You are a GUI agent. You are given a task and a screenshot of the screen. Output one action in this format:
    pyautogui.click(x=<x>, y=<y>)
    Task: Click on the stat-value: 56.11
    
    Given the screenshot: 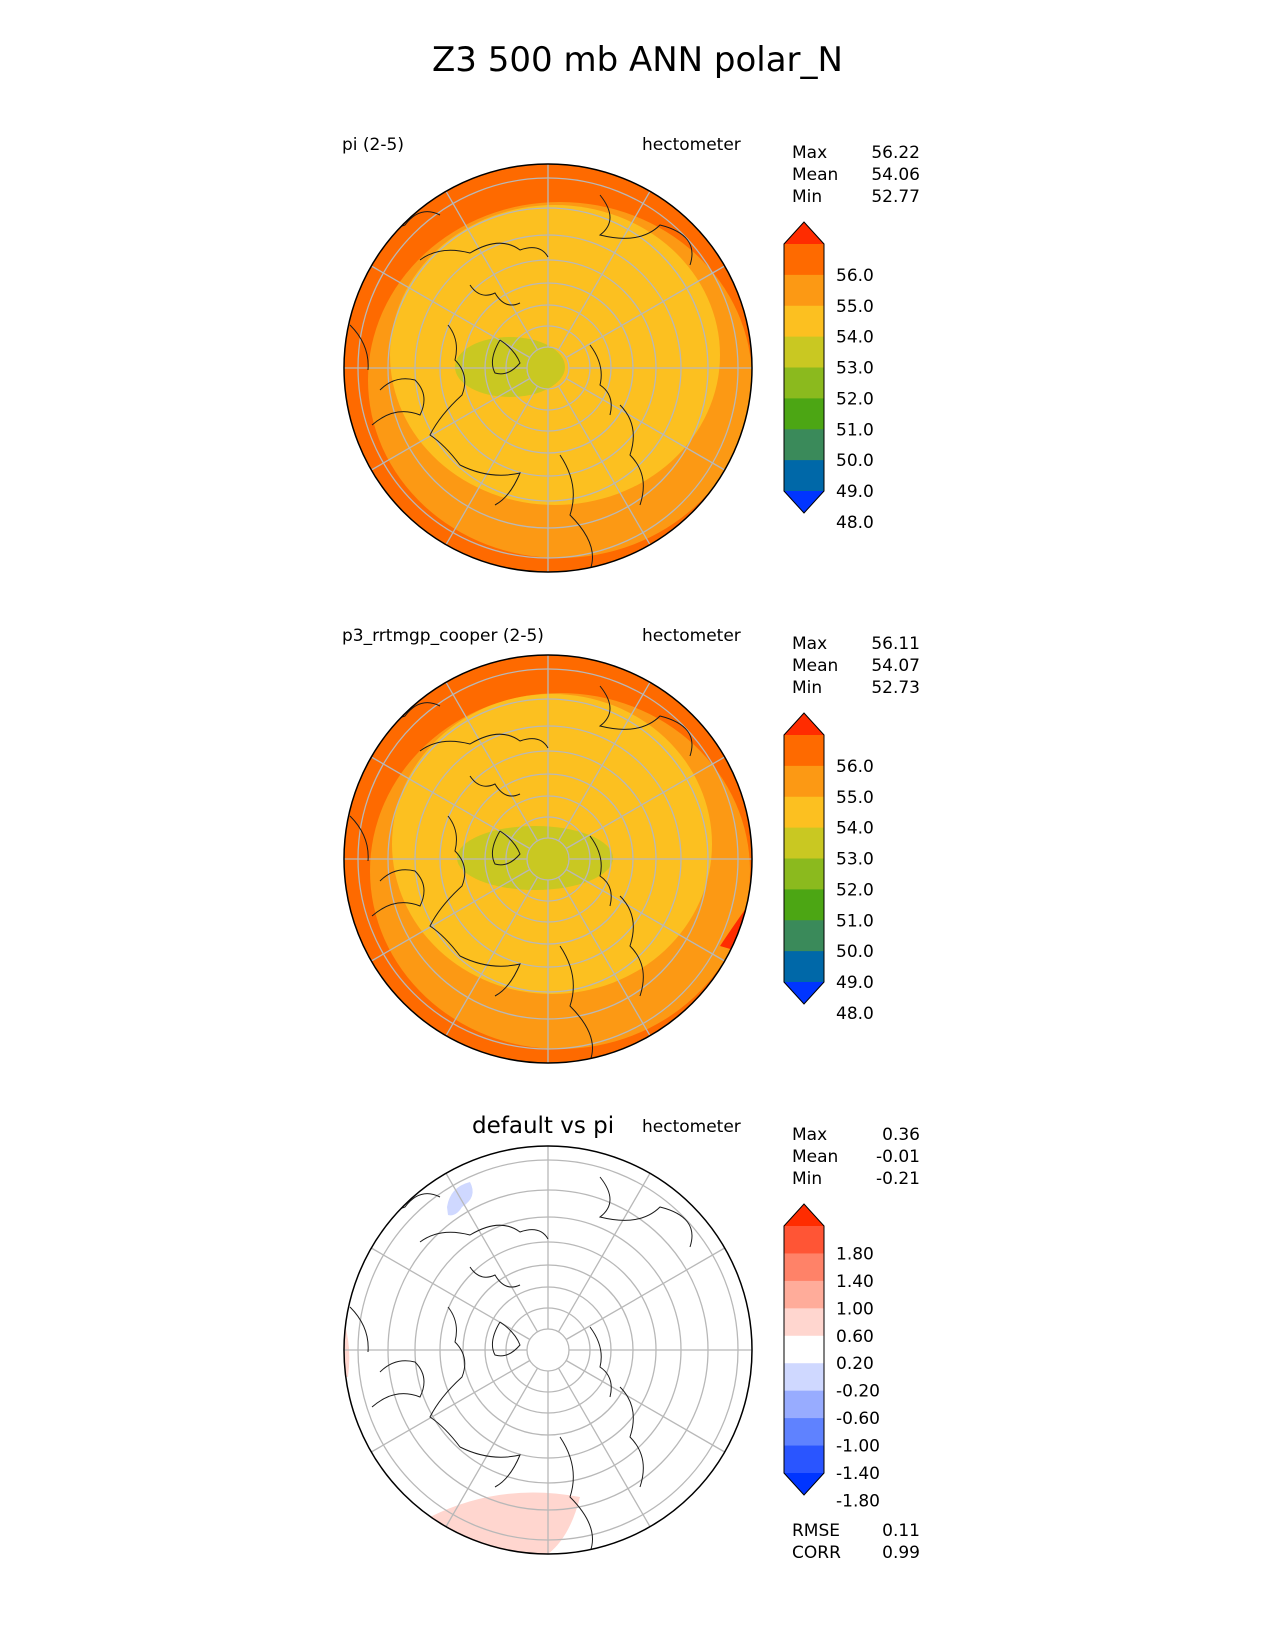 What is the action you would take?
    pyautogui.click(x=895, y=644)
    